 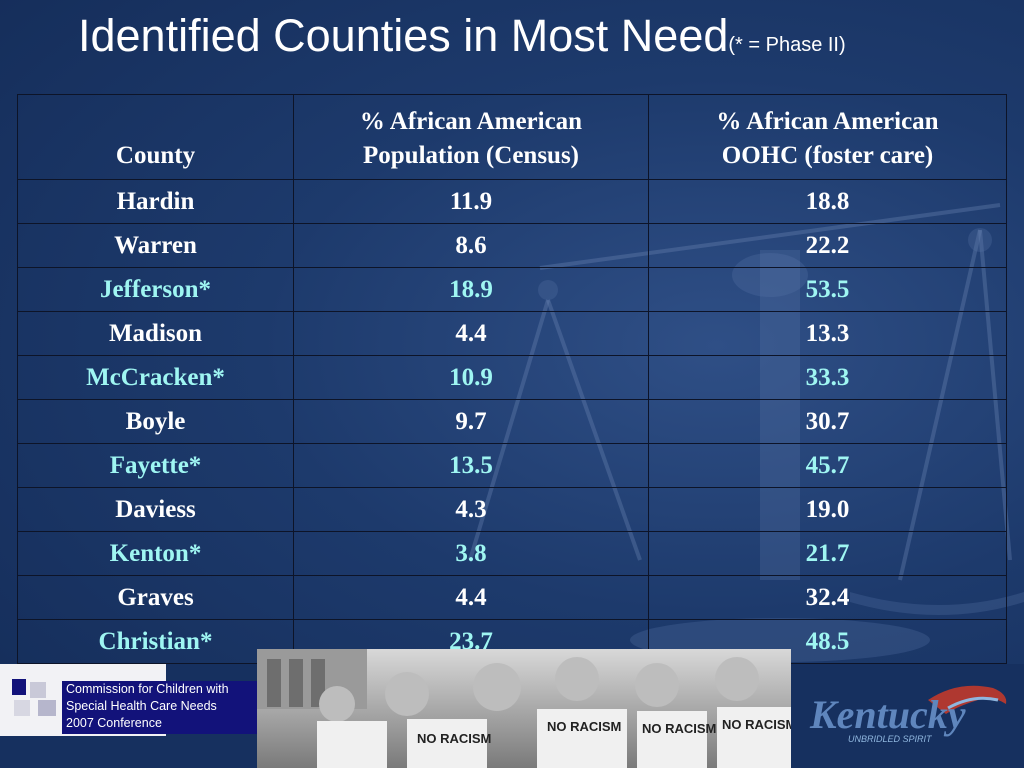 I want to click on table-row: McCracken* 10.9 33.3, so click(x=512, y=377).